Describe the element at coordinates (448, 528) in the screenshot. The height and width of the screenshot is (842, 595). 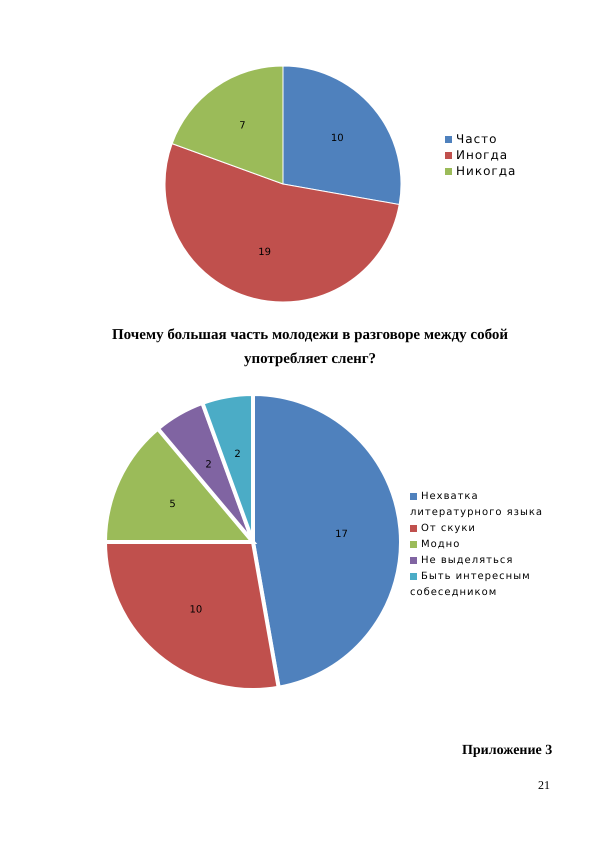
I see `legend-label: От скуки` at that location.